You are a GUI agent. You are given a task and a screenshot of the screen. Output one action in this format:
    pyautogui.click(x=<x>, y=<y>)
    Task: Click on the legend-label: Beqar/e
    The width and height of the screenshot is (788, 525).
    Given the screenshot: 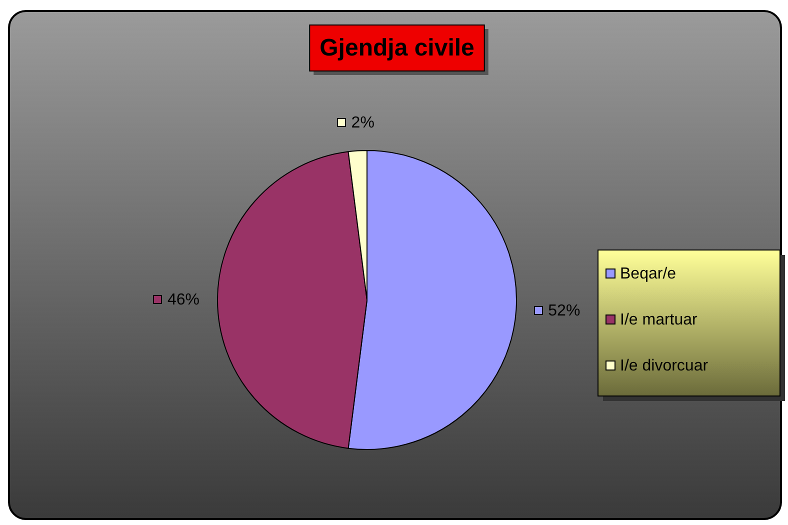 What is the action you would take?
    pyautogui.click(x=648, y=273)
    